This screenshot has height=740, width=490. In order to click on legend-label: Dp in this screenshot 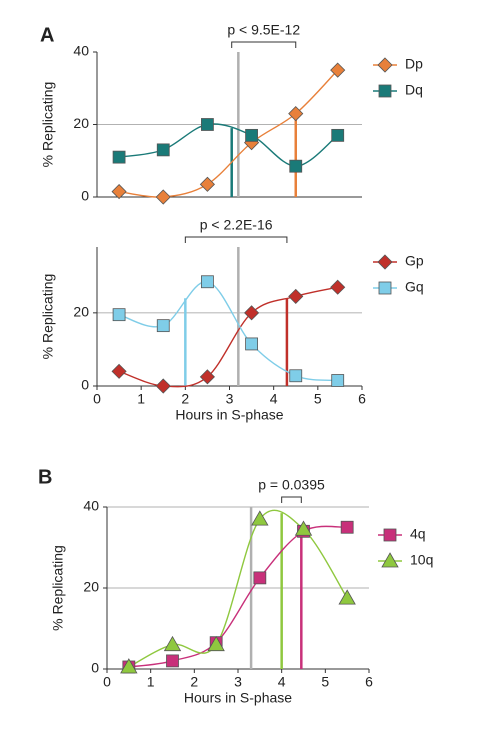, I will do `click(414, 64)`.